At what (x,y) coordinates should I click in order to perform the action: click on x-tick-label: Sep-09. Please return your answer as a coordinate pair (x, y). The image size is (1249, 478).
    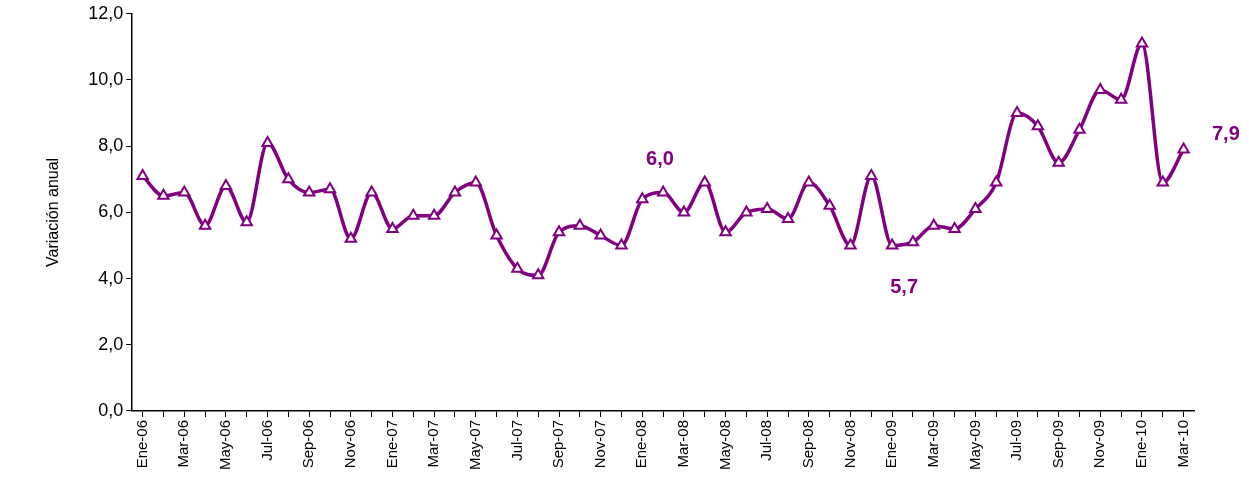
    Looking at the image, I should click on (1057, 444).